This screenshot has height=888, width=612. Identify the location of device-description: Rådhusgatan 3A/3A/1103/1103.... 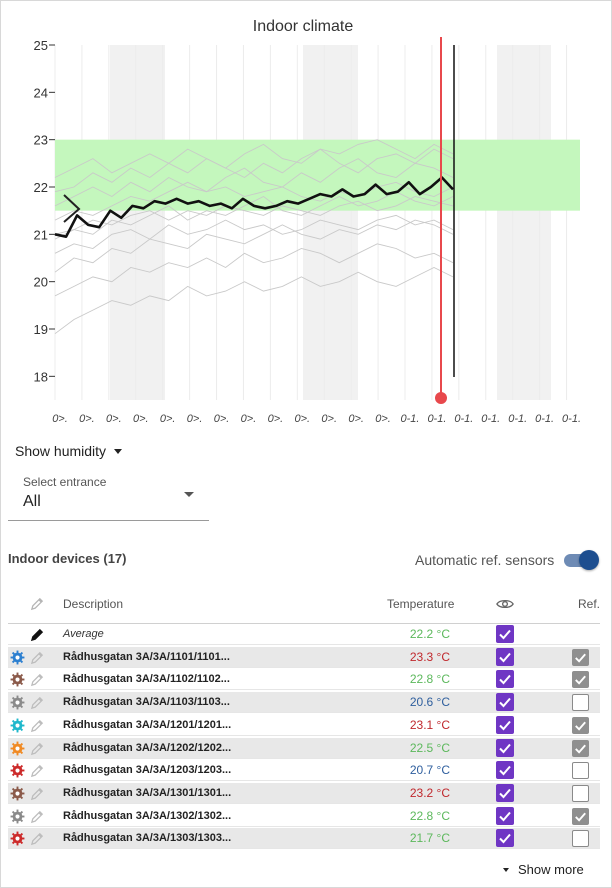
(146, 702).